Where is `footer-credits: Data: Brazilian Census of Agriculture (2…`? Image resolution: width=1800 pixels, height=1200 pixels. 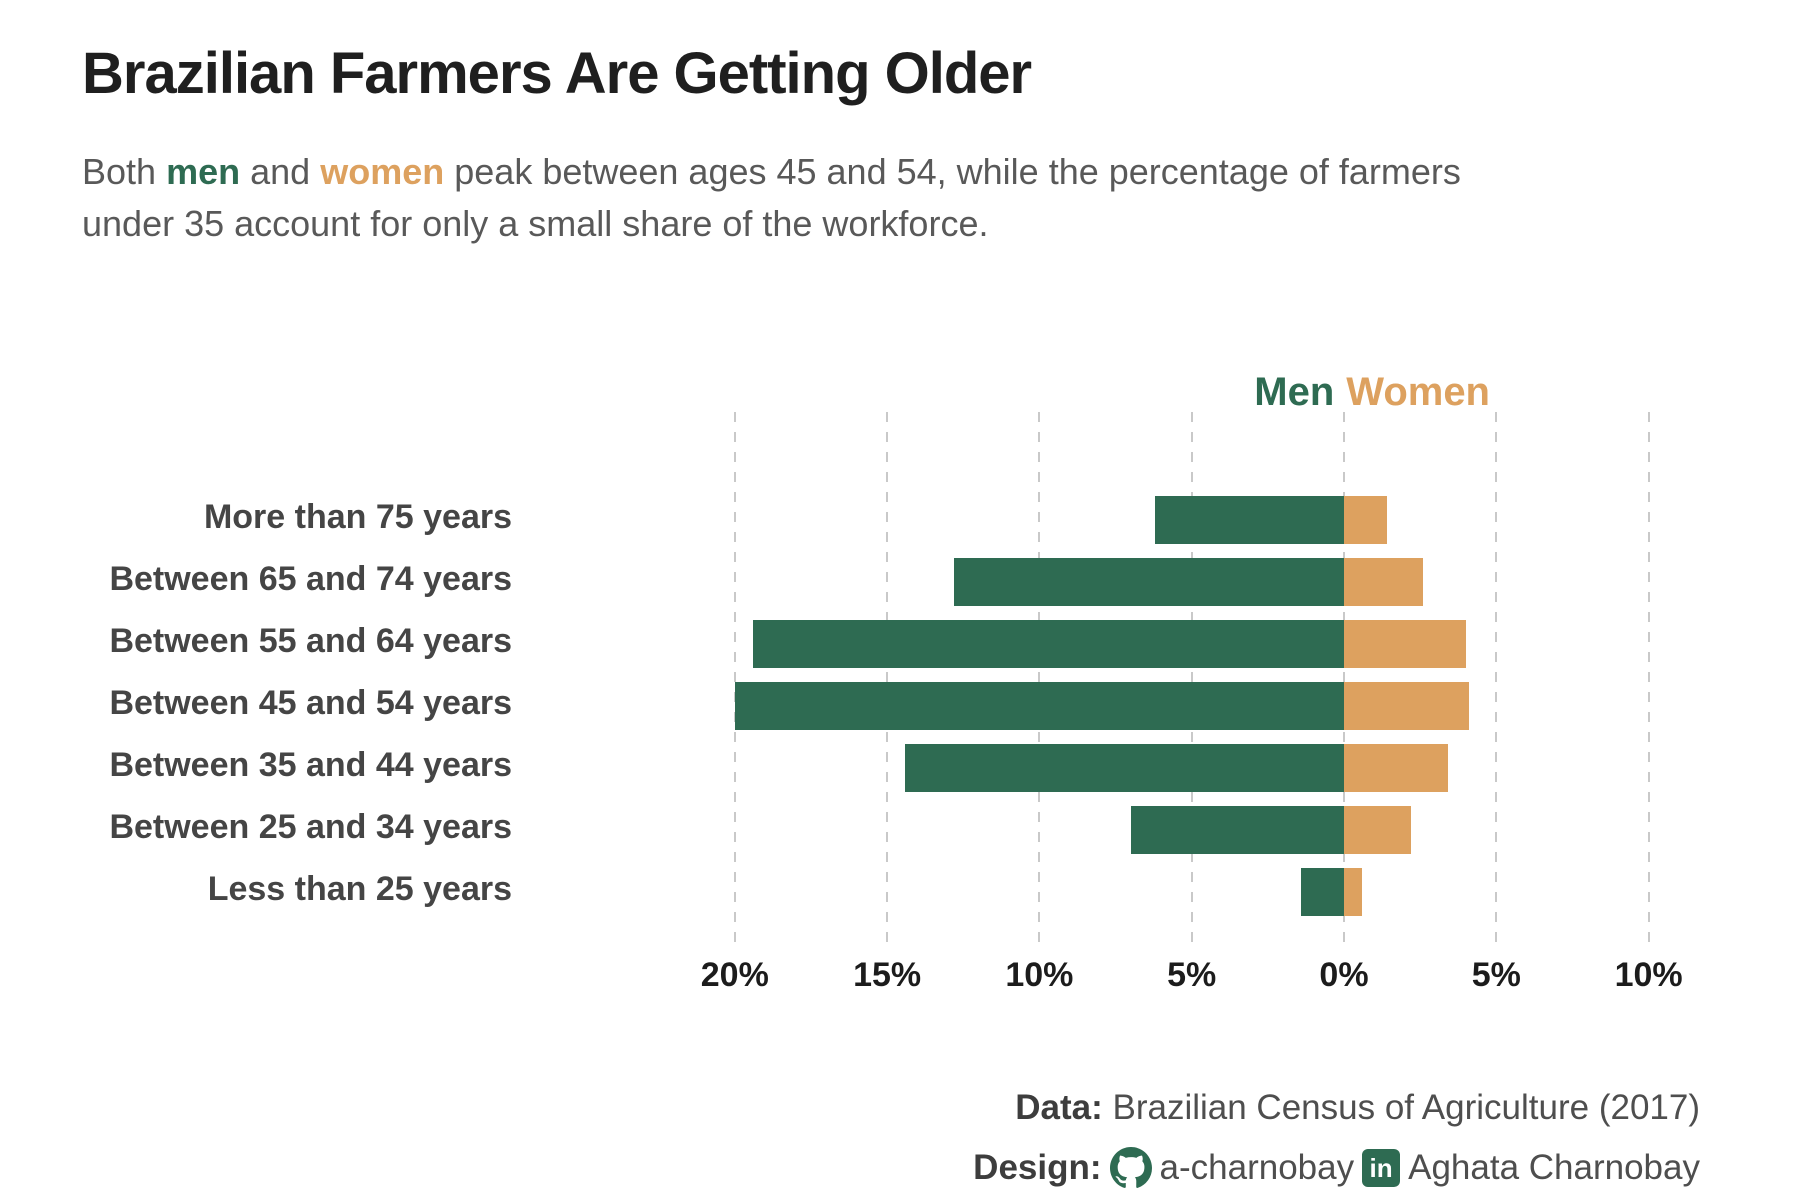
footer-credits: Data: Brazilian Census of Agriculture (2… is located at coordinates (1336, 1138).